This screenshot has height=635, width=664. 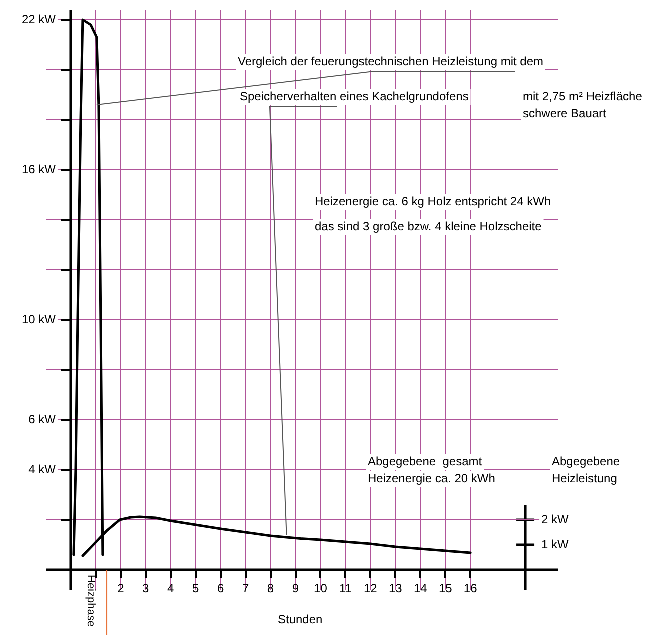 What do you see at coordinates (371, 589) in the screenshot?
I see `x-tick-label: 12` at bounding box center [371, 589].